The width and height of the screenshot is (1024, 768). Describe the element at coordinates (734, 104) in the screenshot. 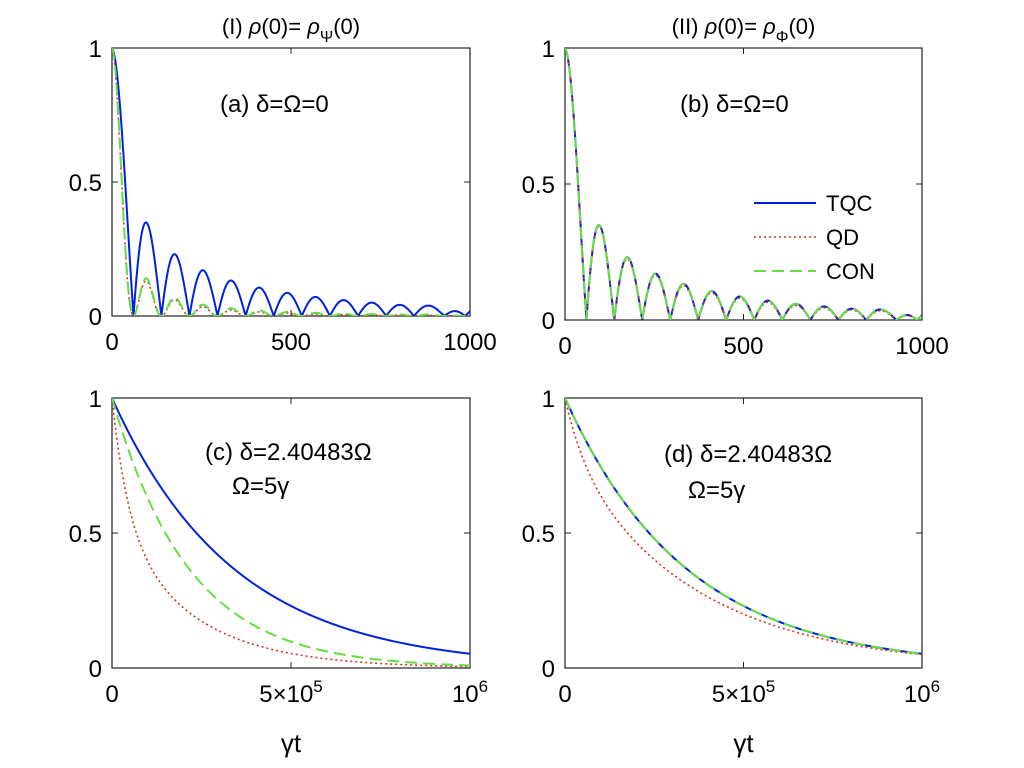

I see `panel-b-annotation: (b) δ=Ω=0` at that location.